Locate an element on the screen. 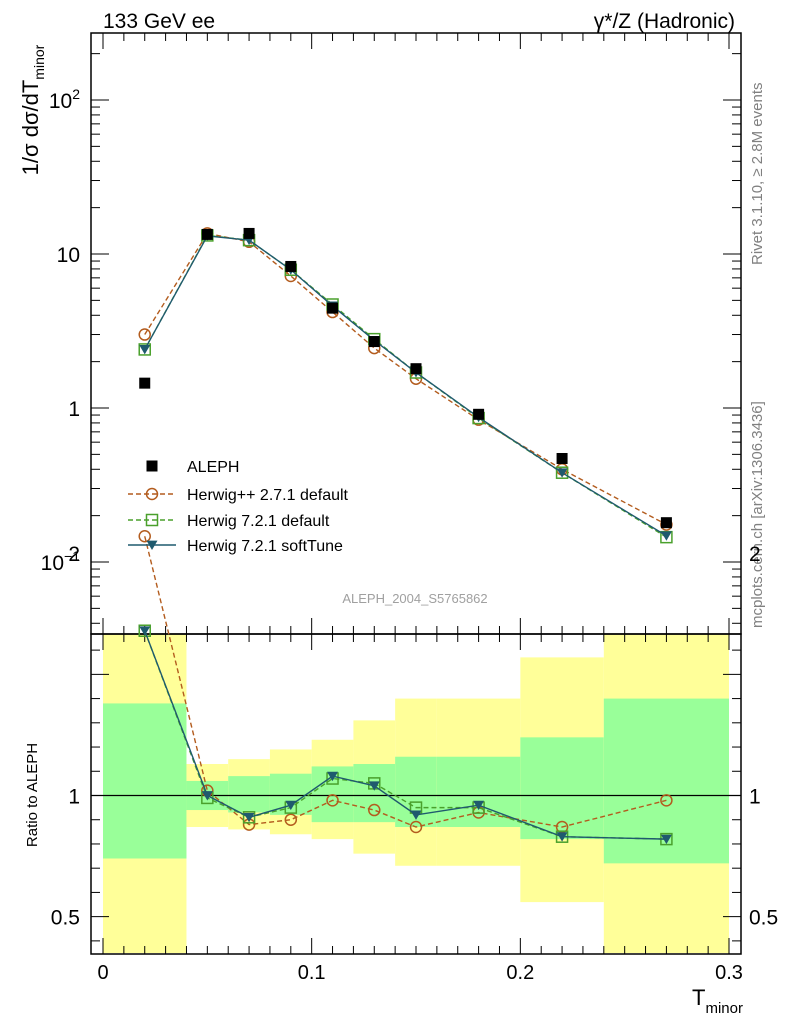 The height and width of the screenshot is (1024, 786). header-left: 133 GeV ee is located at coordinates (159, 21).